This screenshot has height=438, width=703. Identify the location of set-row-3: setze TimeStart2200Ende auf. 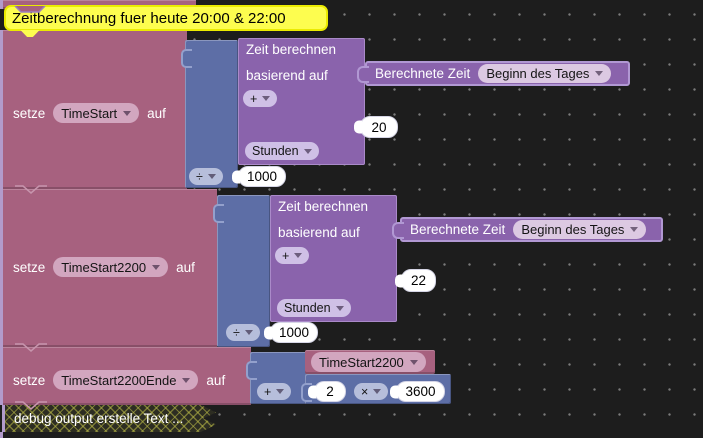
(119, 380).